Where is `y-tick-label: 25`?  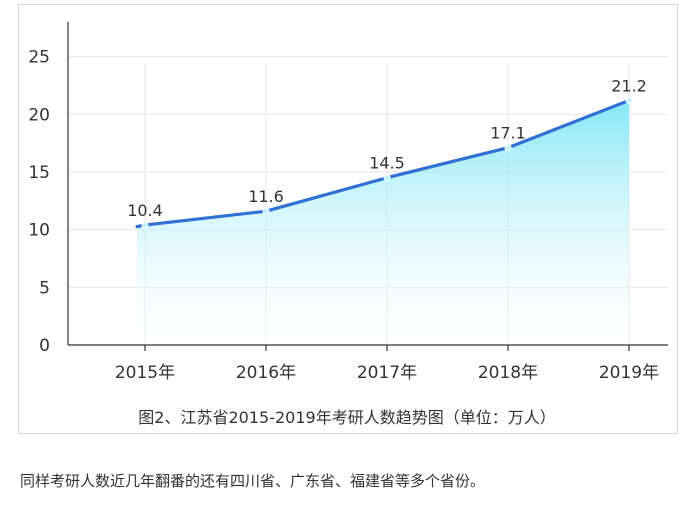
y-tick-label: 25 is located at coordinates (39, 58).